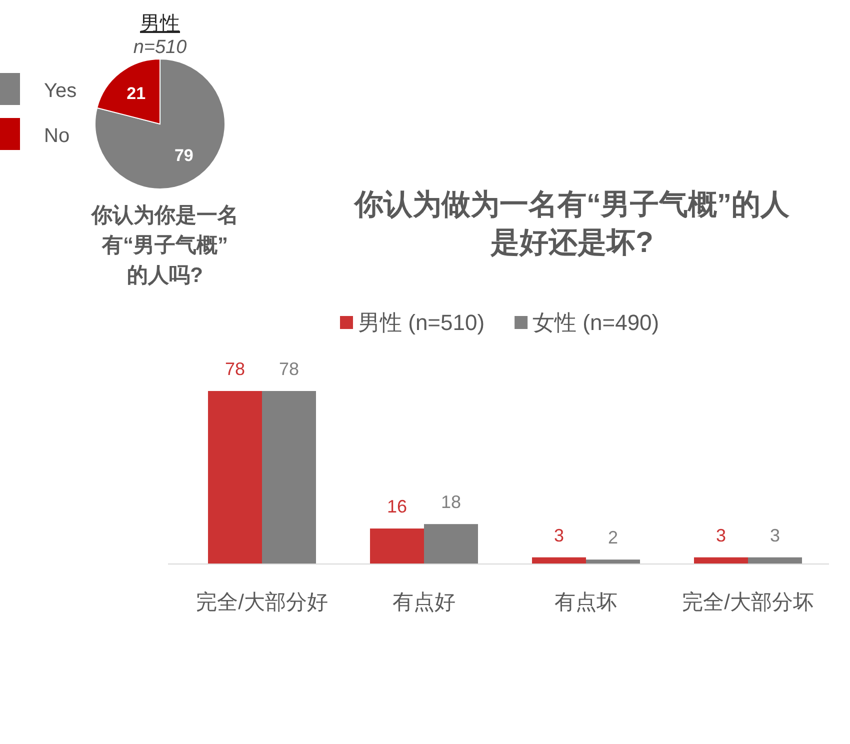  I want to click on data-label: 79, so click(184, 155).